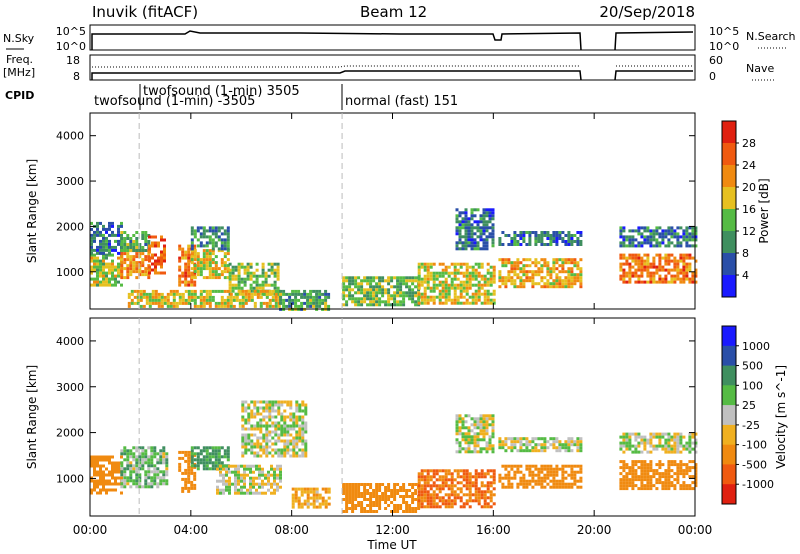  Describe the element at coordinates (191, 530) in the screenshot. I see `x-tick-label: 04:00` at that location.